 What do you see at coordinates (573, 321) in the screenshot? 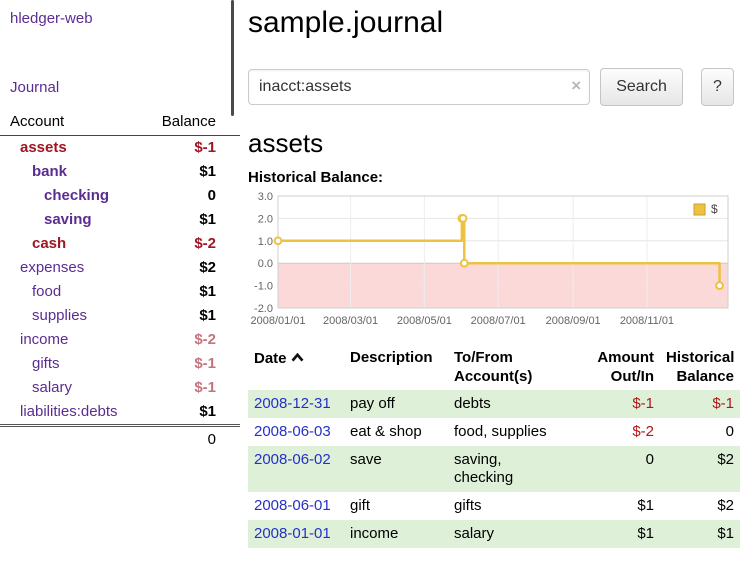
I see `svg-text: 2008/09/01` at bounding box center [573, 321].